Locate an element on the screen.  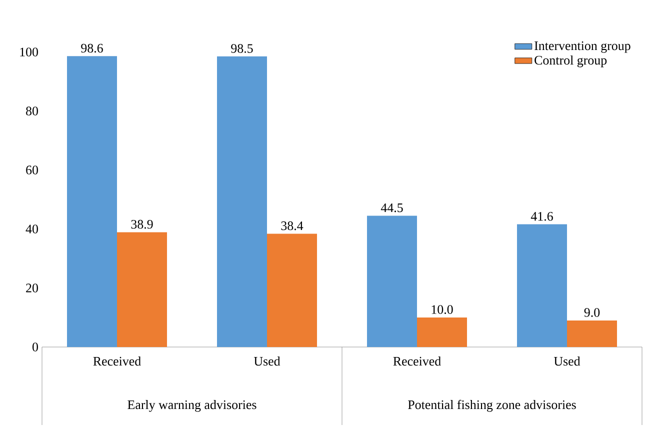
legend-label: Control group is located at coordinates (570, 61).